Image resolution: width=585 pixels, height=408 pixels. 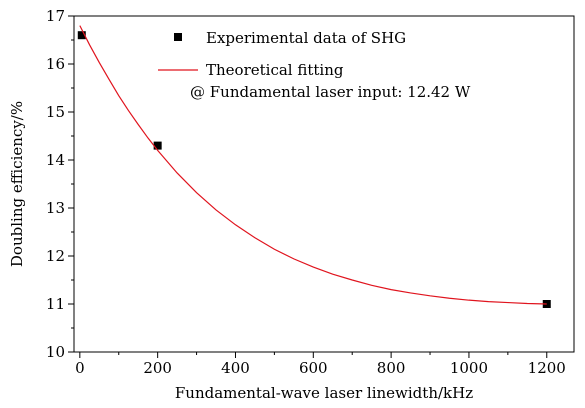 What do you see at coordinates (55, 304) in the screenshot?
I see `y-tick-label-11: 11` at bounding box center [55, 304].